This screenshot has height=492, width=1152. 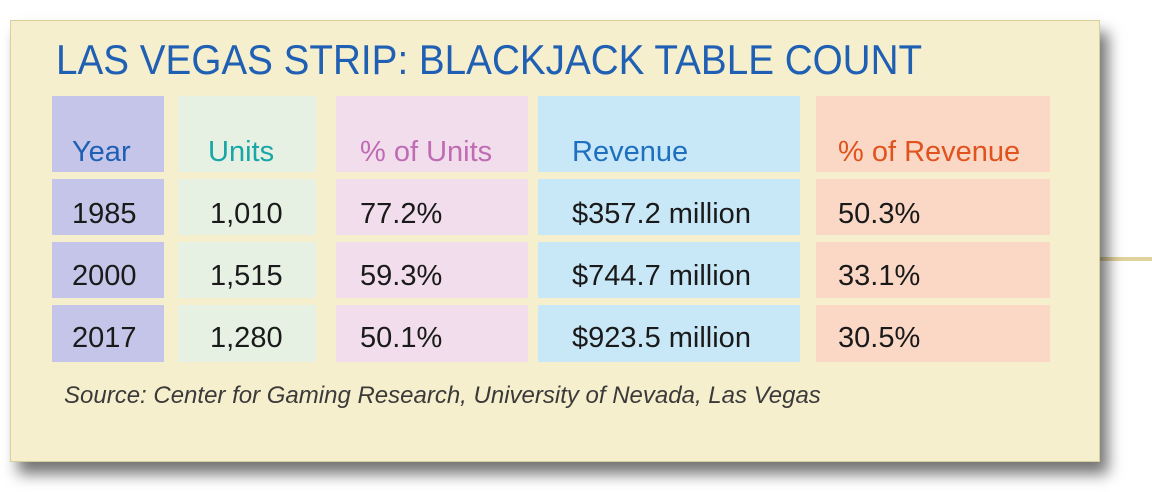 I want to click on pct-units-column-background, so click(x=432, y=229).